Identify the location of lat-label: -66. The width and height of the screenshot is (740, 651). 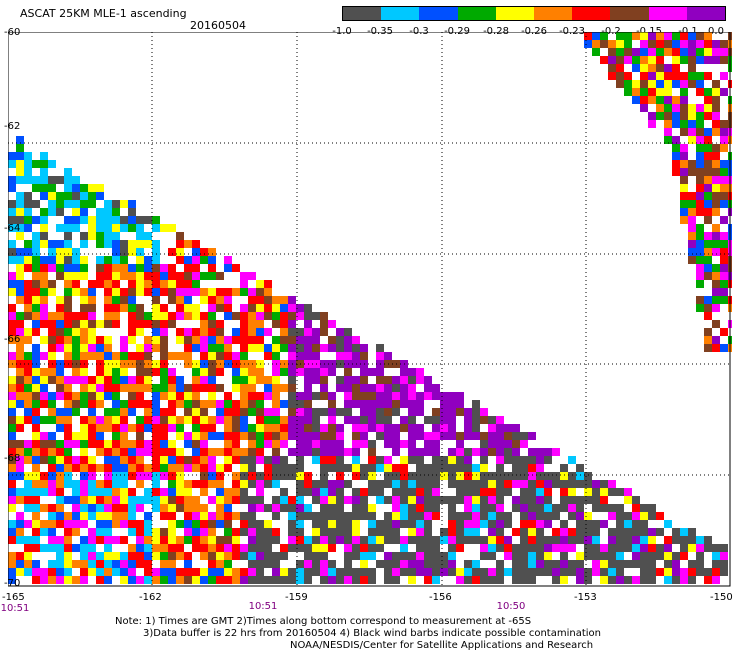
(12, 339).